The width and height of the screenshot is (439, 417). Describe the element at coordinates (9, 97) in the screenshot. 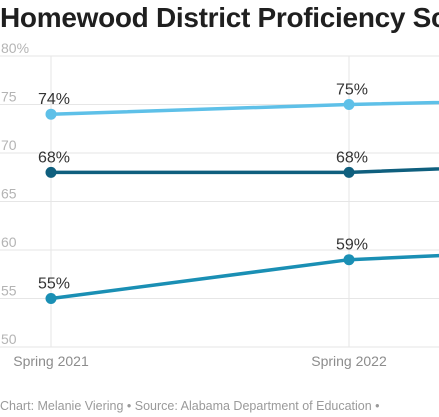

I see `y-tick-label: 75` at that location.